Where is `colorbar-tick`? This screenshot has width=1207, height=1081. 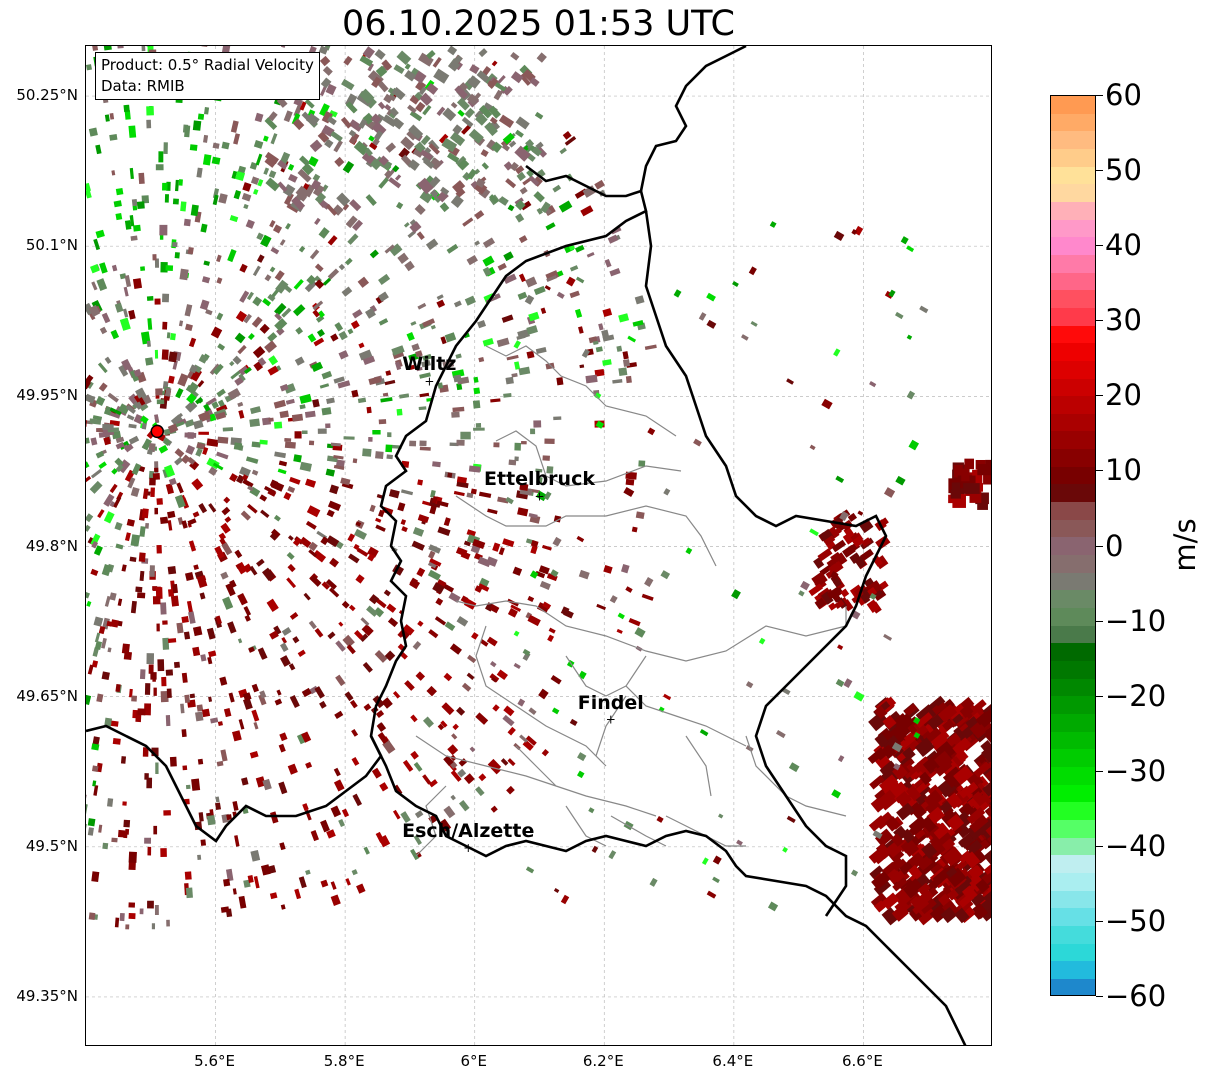
colorbar-tick is located at coordinates (1099, 771).